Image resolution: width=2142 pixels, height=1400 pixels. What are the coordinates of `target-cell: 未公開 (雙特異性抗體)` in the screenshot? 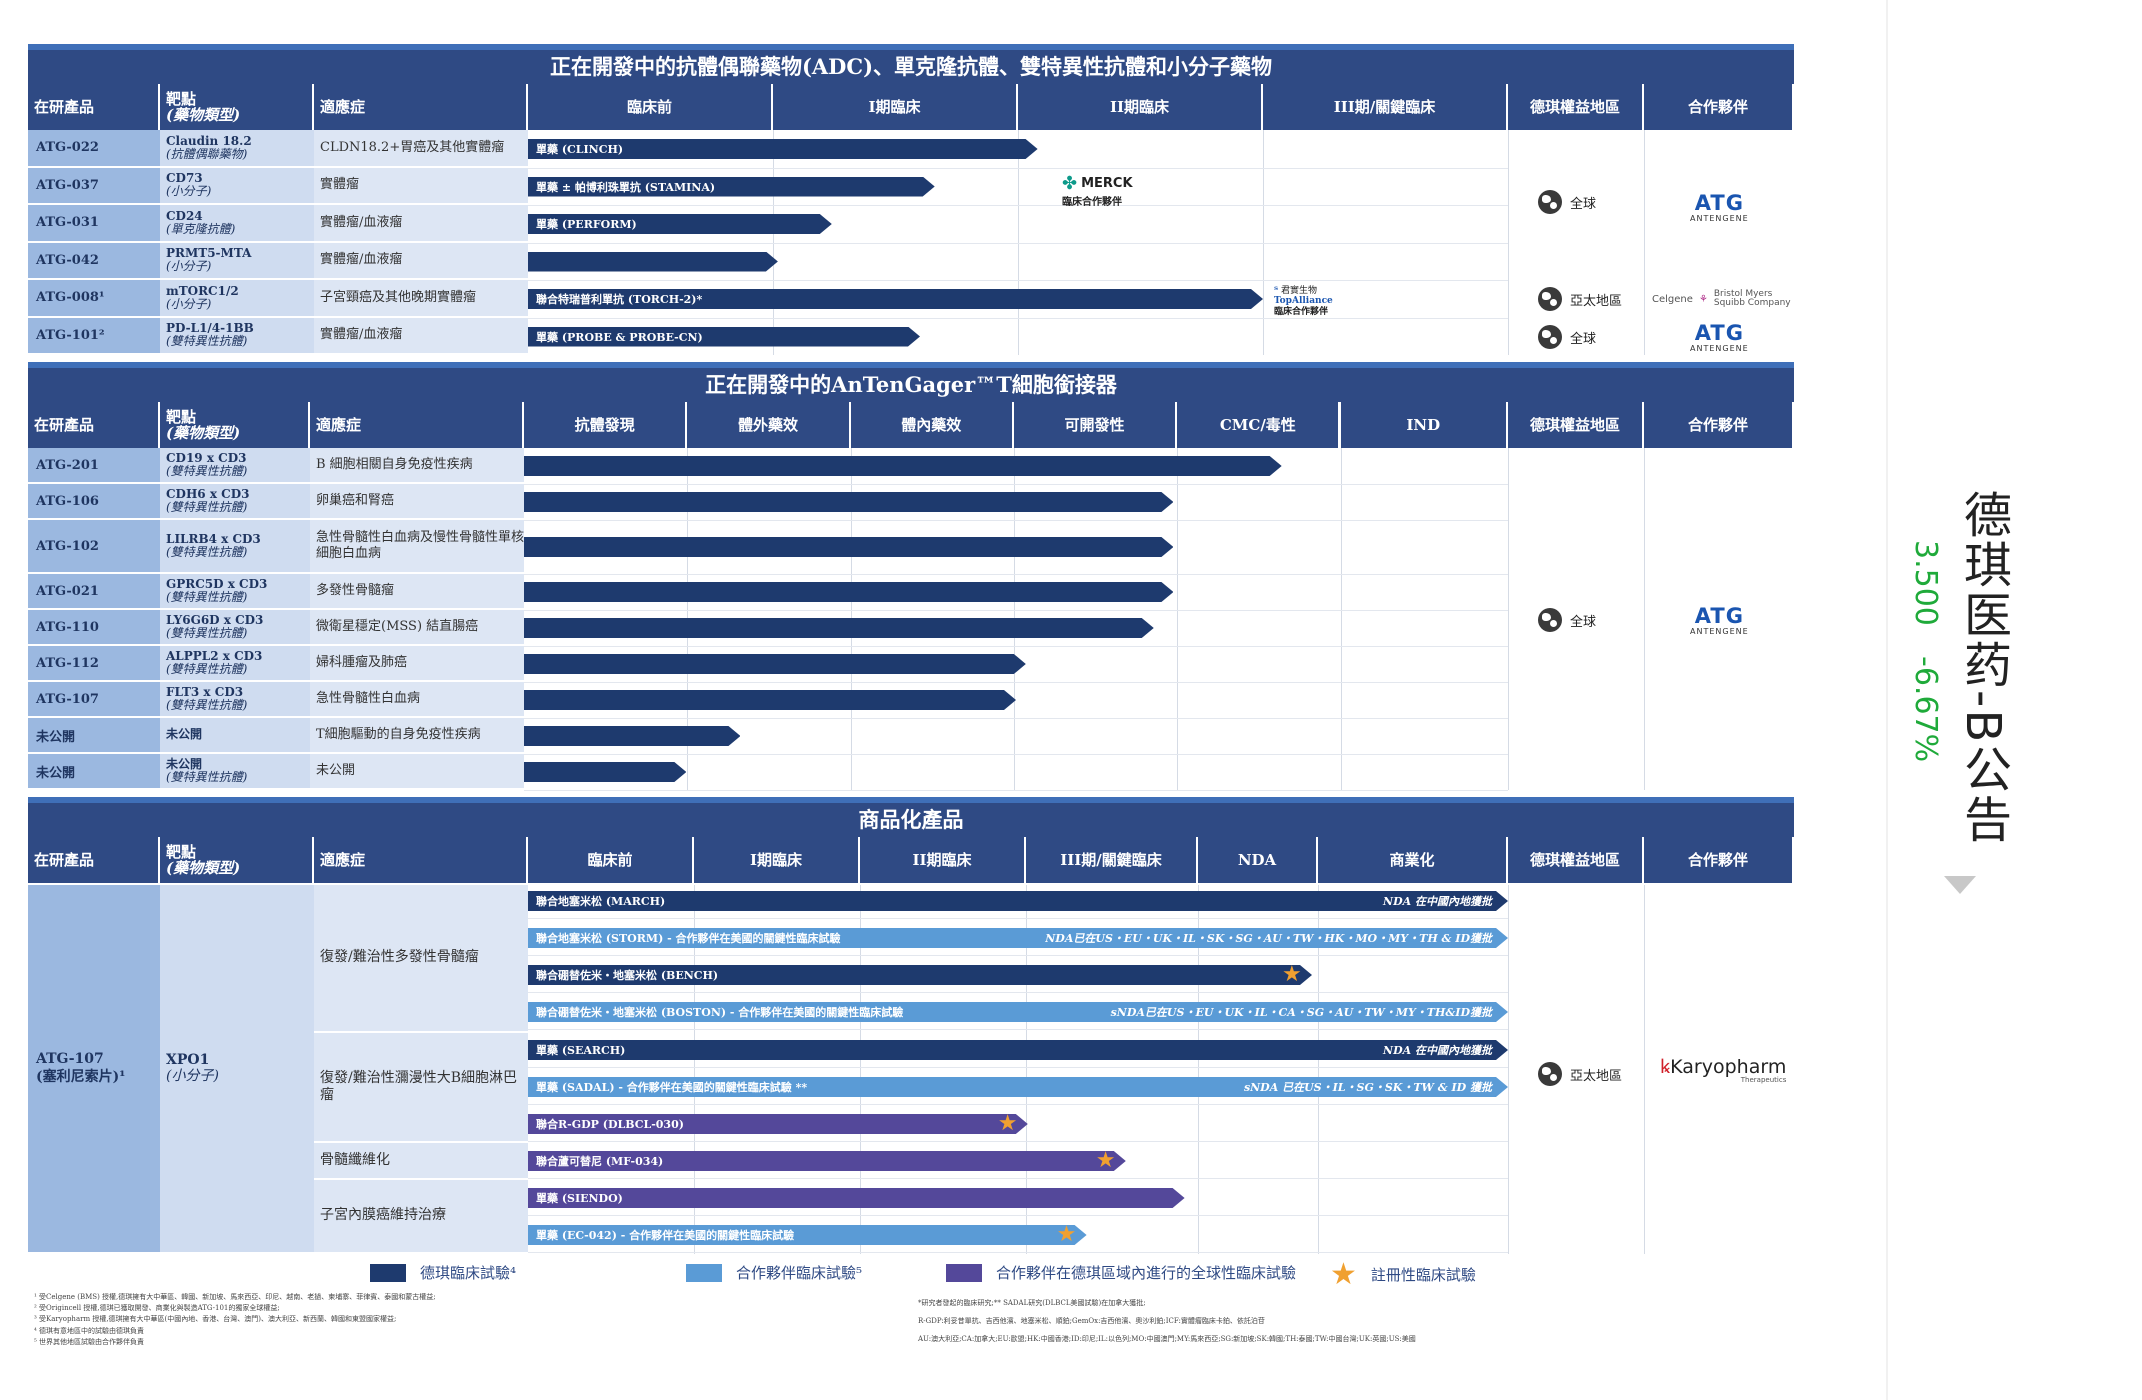 It's located at (235, 772).